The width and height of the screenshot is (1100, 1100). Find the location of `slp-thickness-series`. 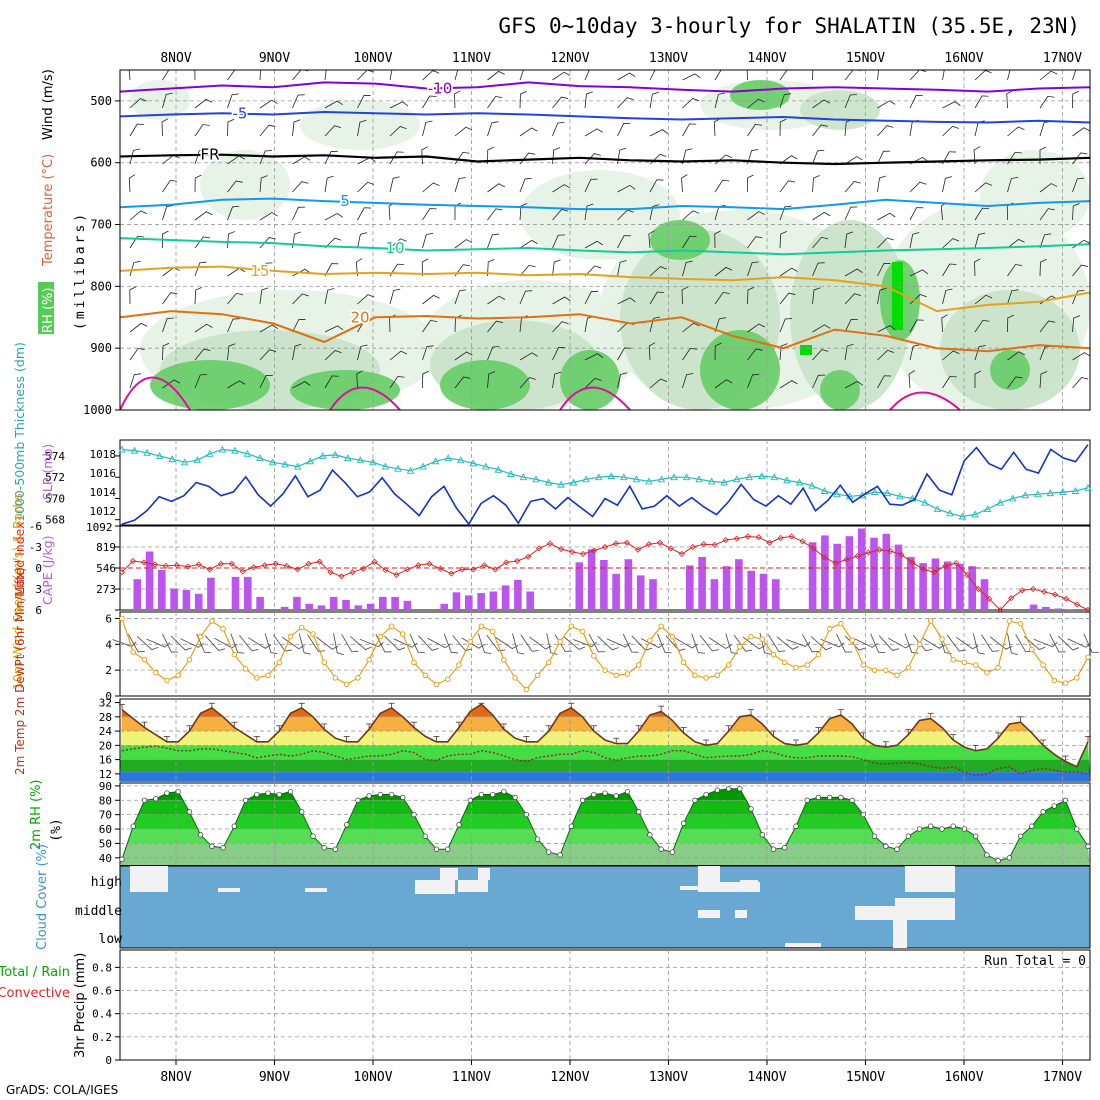

slp-thickness-series is located at coordinates (605, 485).